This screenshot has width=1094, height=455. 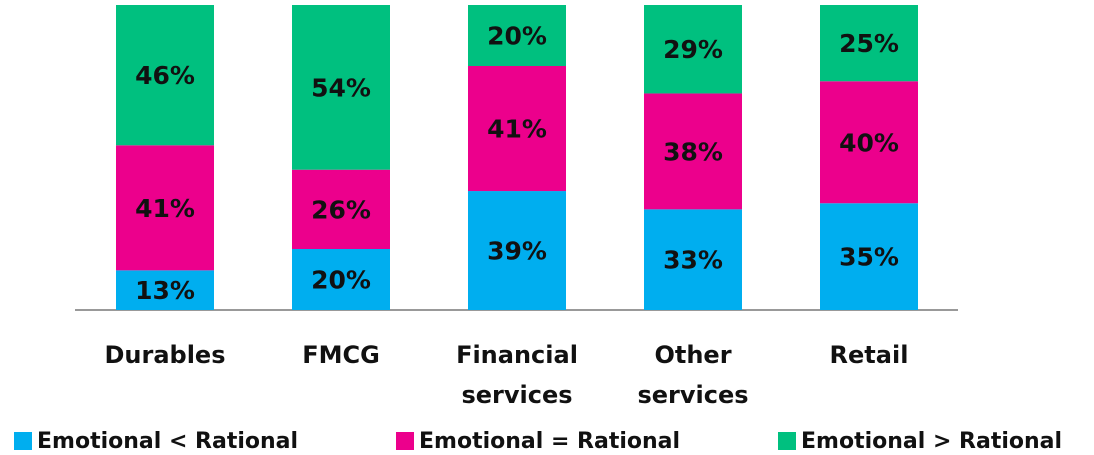 I want to click on value-label: 46%, so click(x=165, y=75).